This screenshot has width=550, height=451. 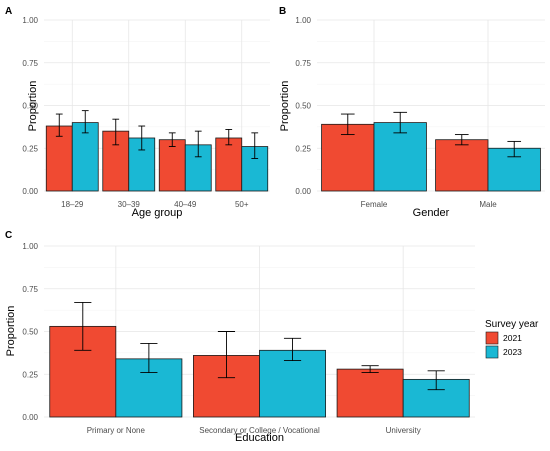 What do you see at coordinates (348, 157) in the screenshot?
I see `bar-2021-Female` at bounding box center [348, 157].